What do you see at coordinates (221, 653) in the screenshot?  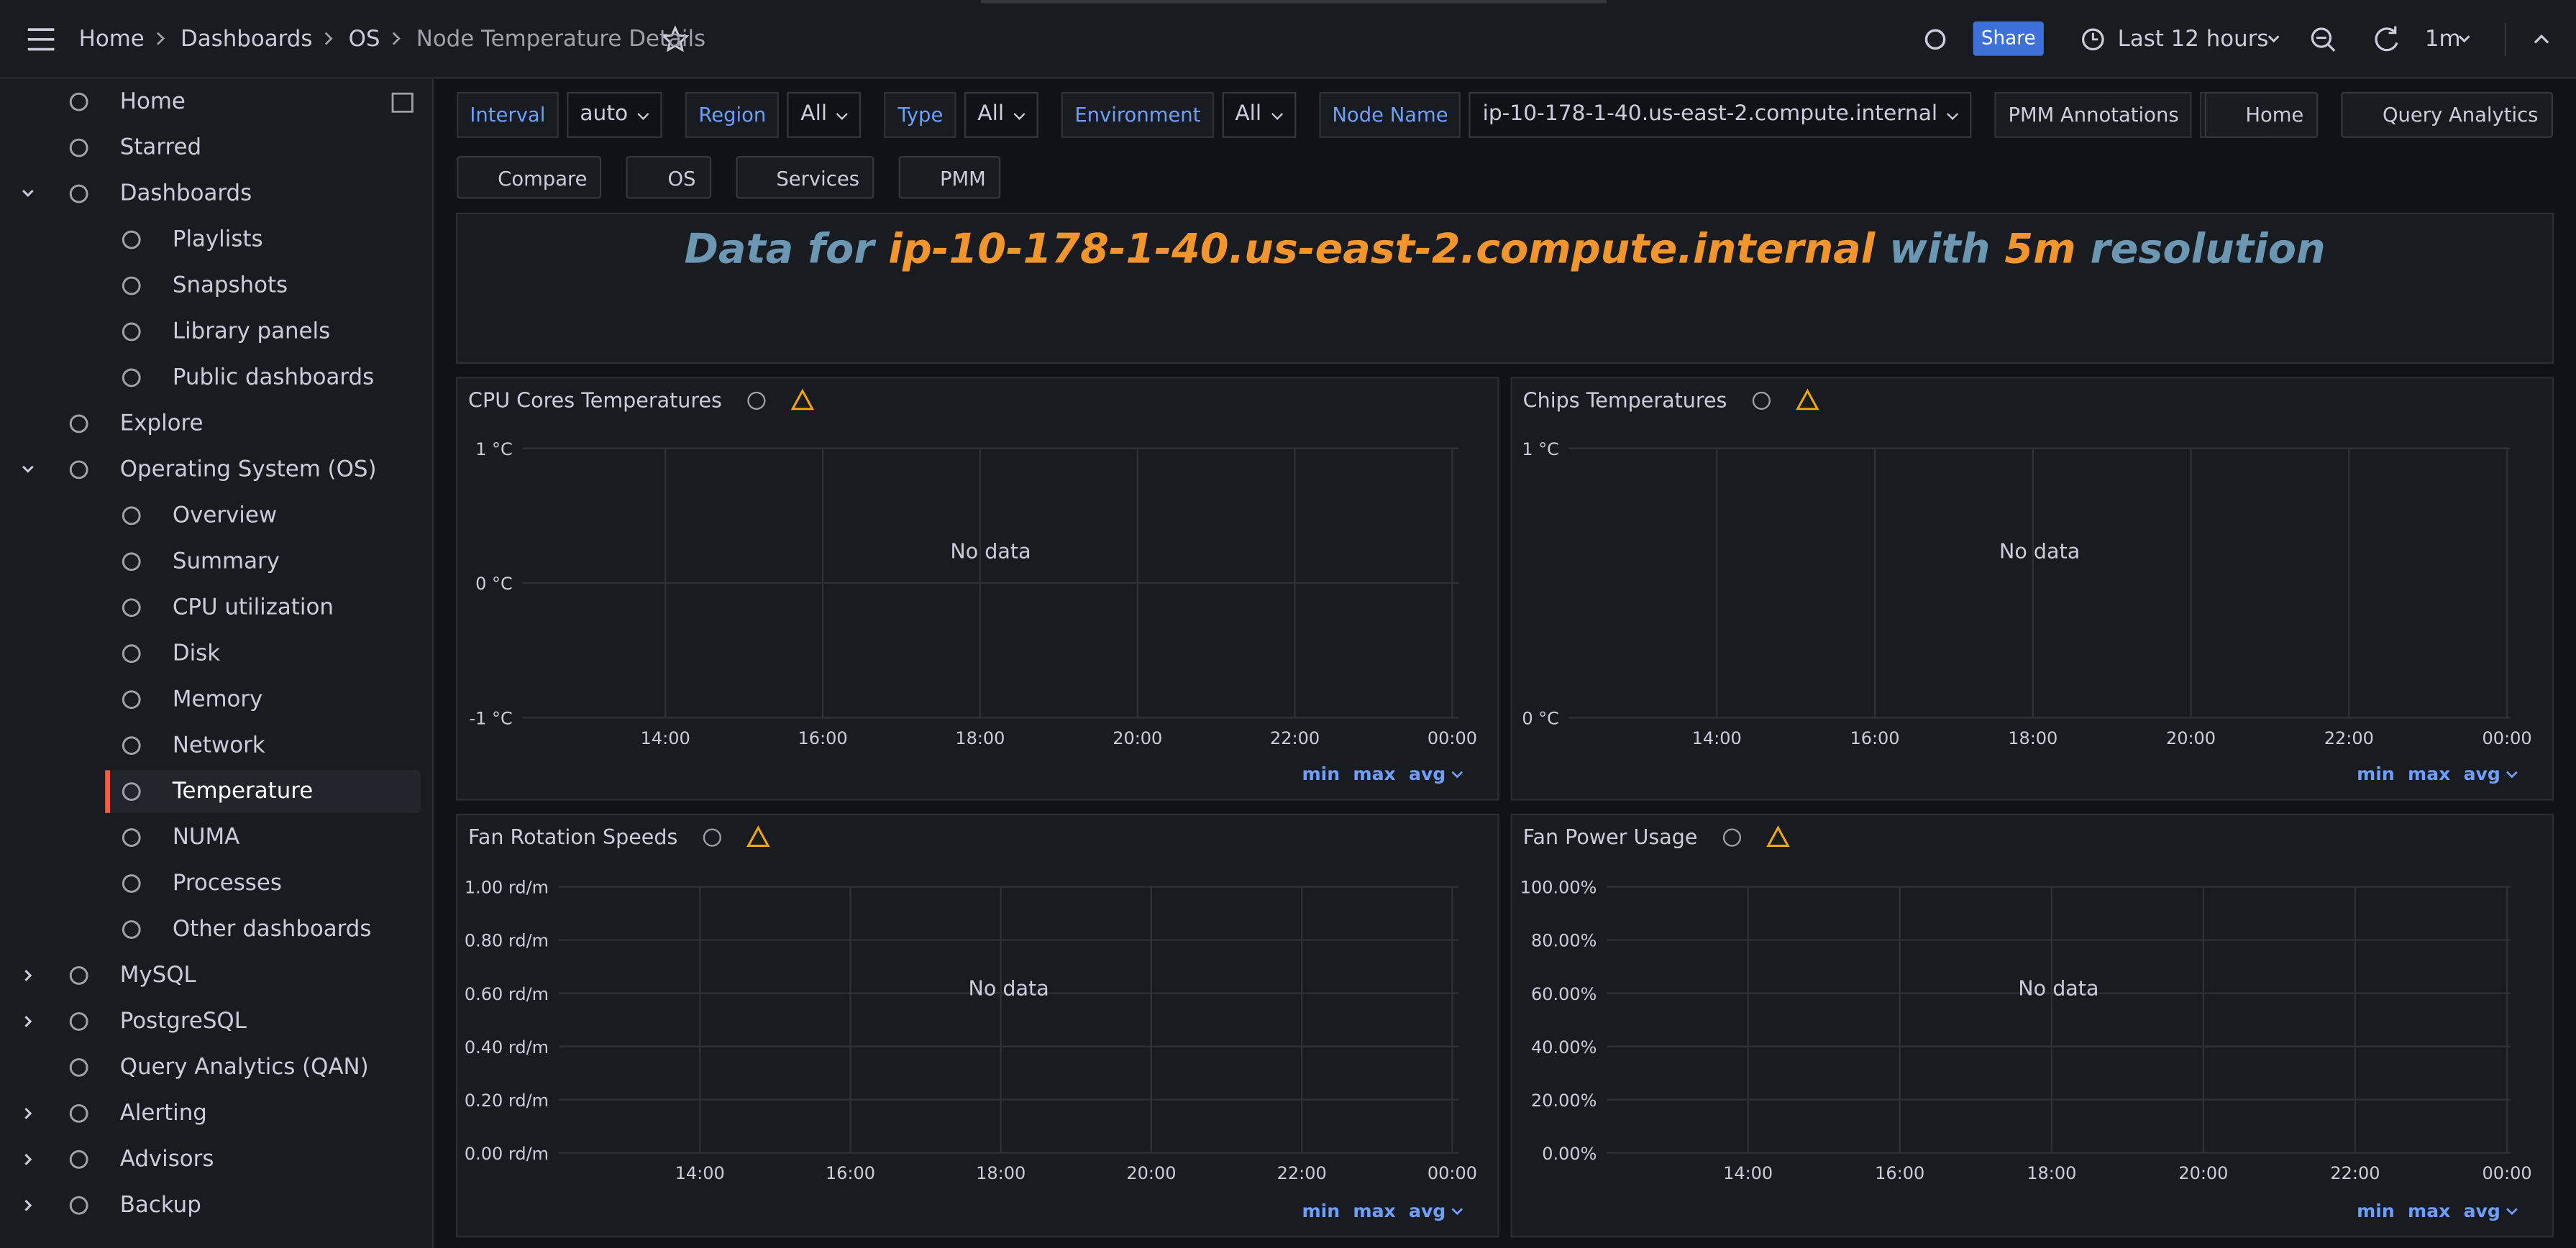 I see `sidebar-icons` at bounding box center [221, 653].